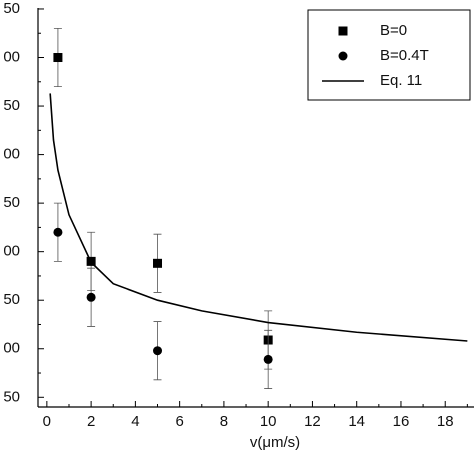  I want to click on x-tick-label: 0, so click(47, 421).